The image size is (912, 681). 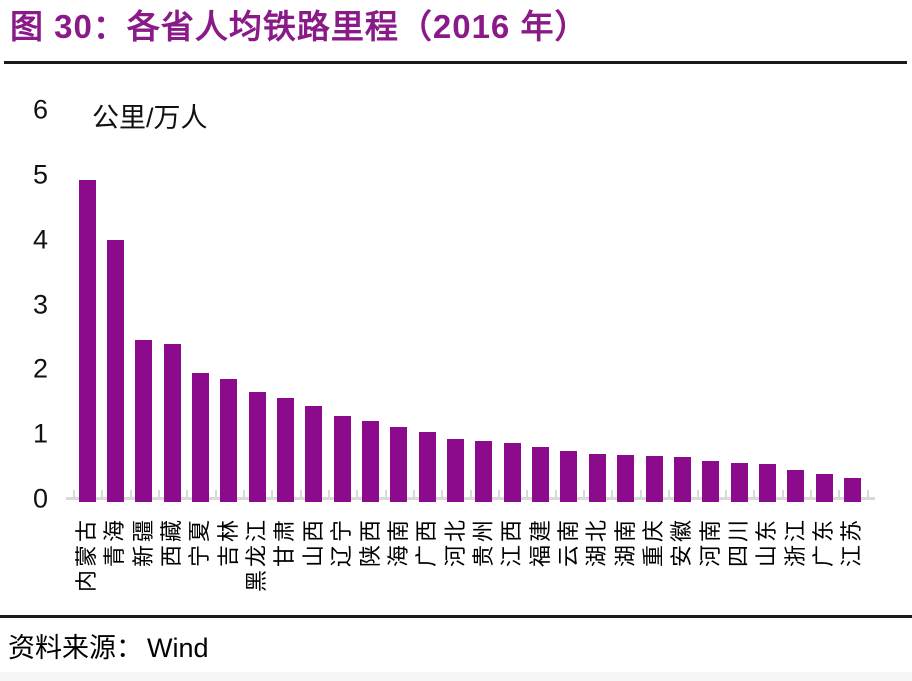 What do you see at coordinates (40, 433) in the screenshot?
I see `y-axis-tick-label: 1` at bounding box center [40, 433].